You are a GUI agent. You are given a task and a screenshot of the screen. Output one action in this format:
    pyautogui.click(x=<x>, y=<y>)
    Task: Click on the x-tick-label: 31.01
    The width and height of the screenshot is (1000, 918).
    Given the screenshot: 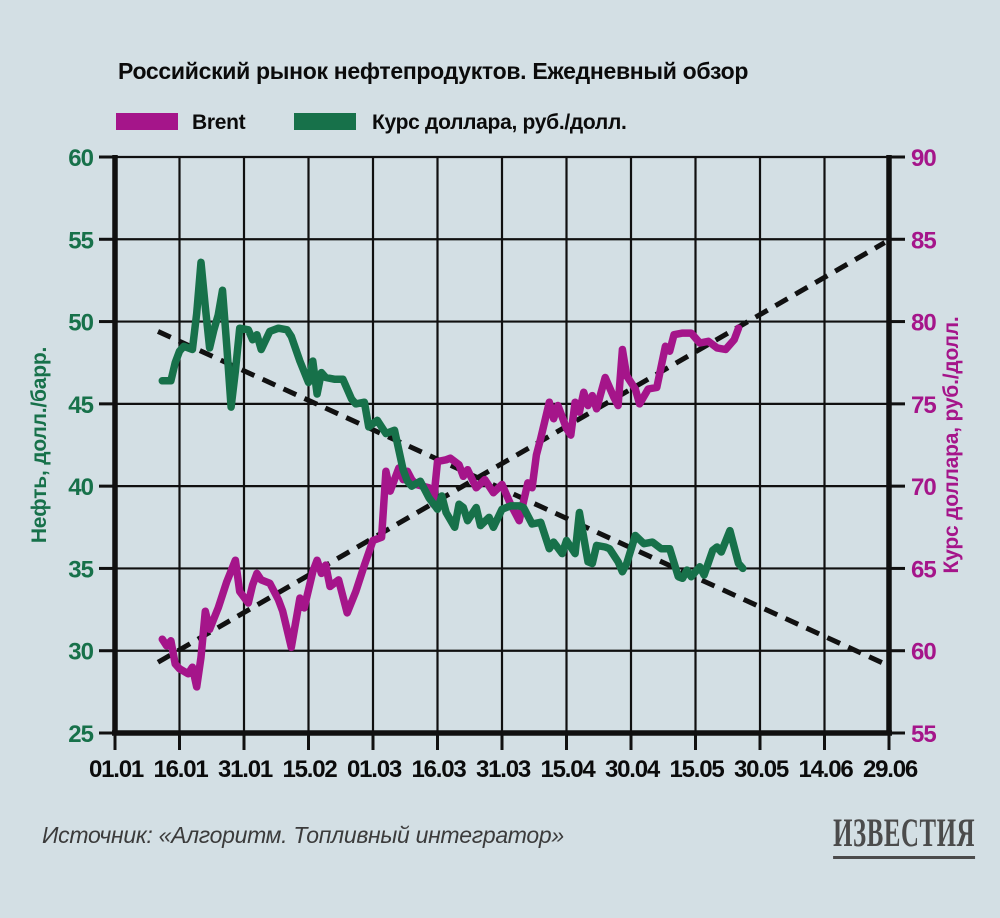 What is the action you would take?
    pyautogui.click(x=245, y=769)
    